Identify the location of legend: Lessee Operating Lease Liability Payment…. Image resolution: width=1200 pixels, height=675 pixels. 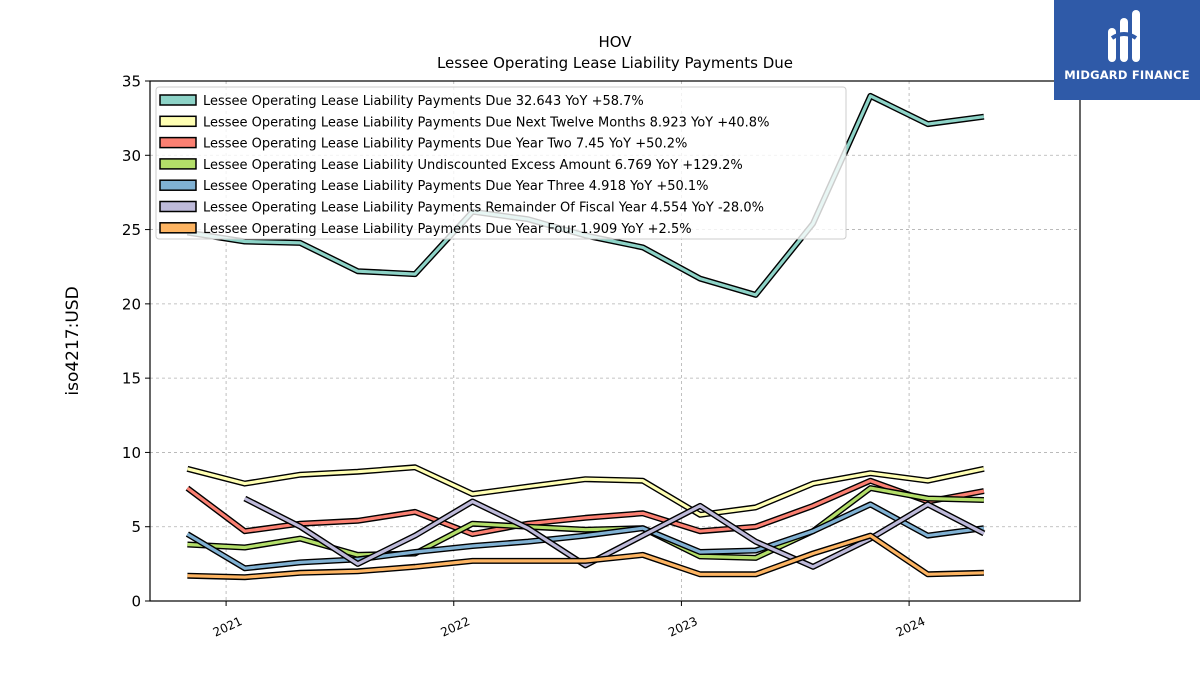
(501, 163).